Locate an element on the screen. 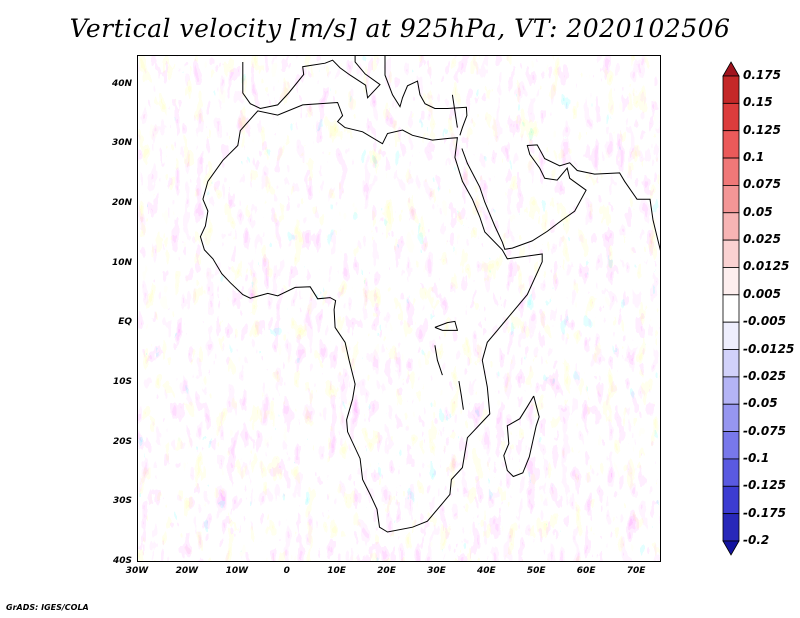 The image size is (800, 618). lat-tick-label: 40S is located at coordinates (122, 561).